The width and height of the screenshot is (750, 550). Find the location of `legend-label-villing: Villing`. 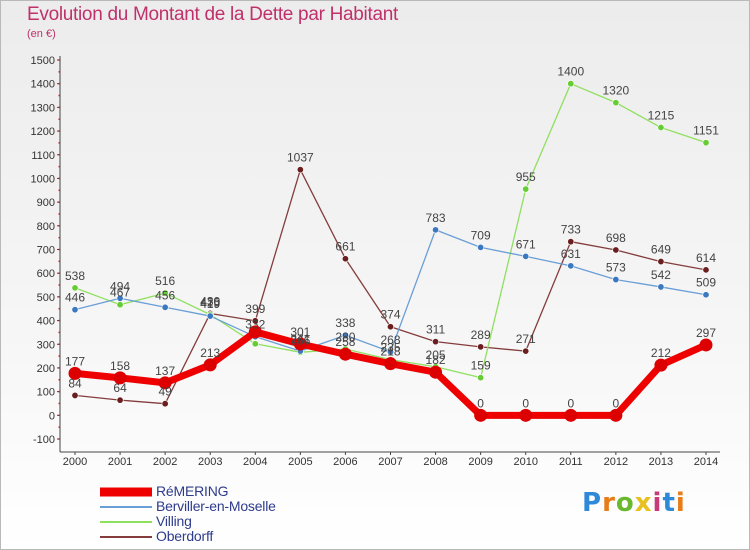

legend-label-villing: Villing is located at coordinates (174, 521).